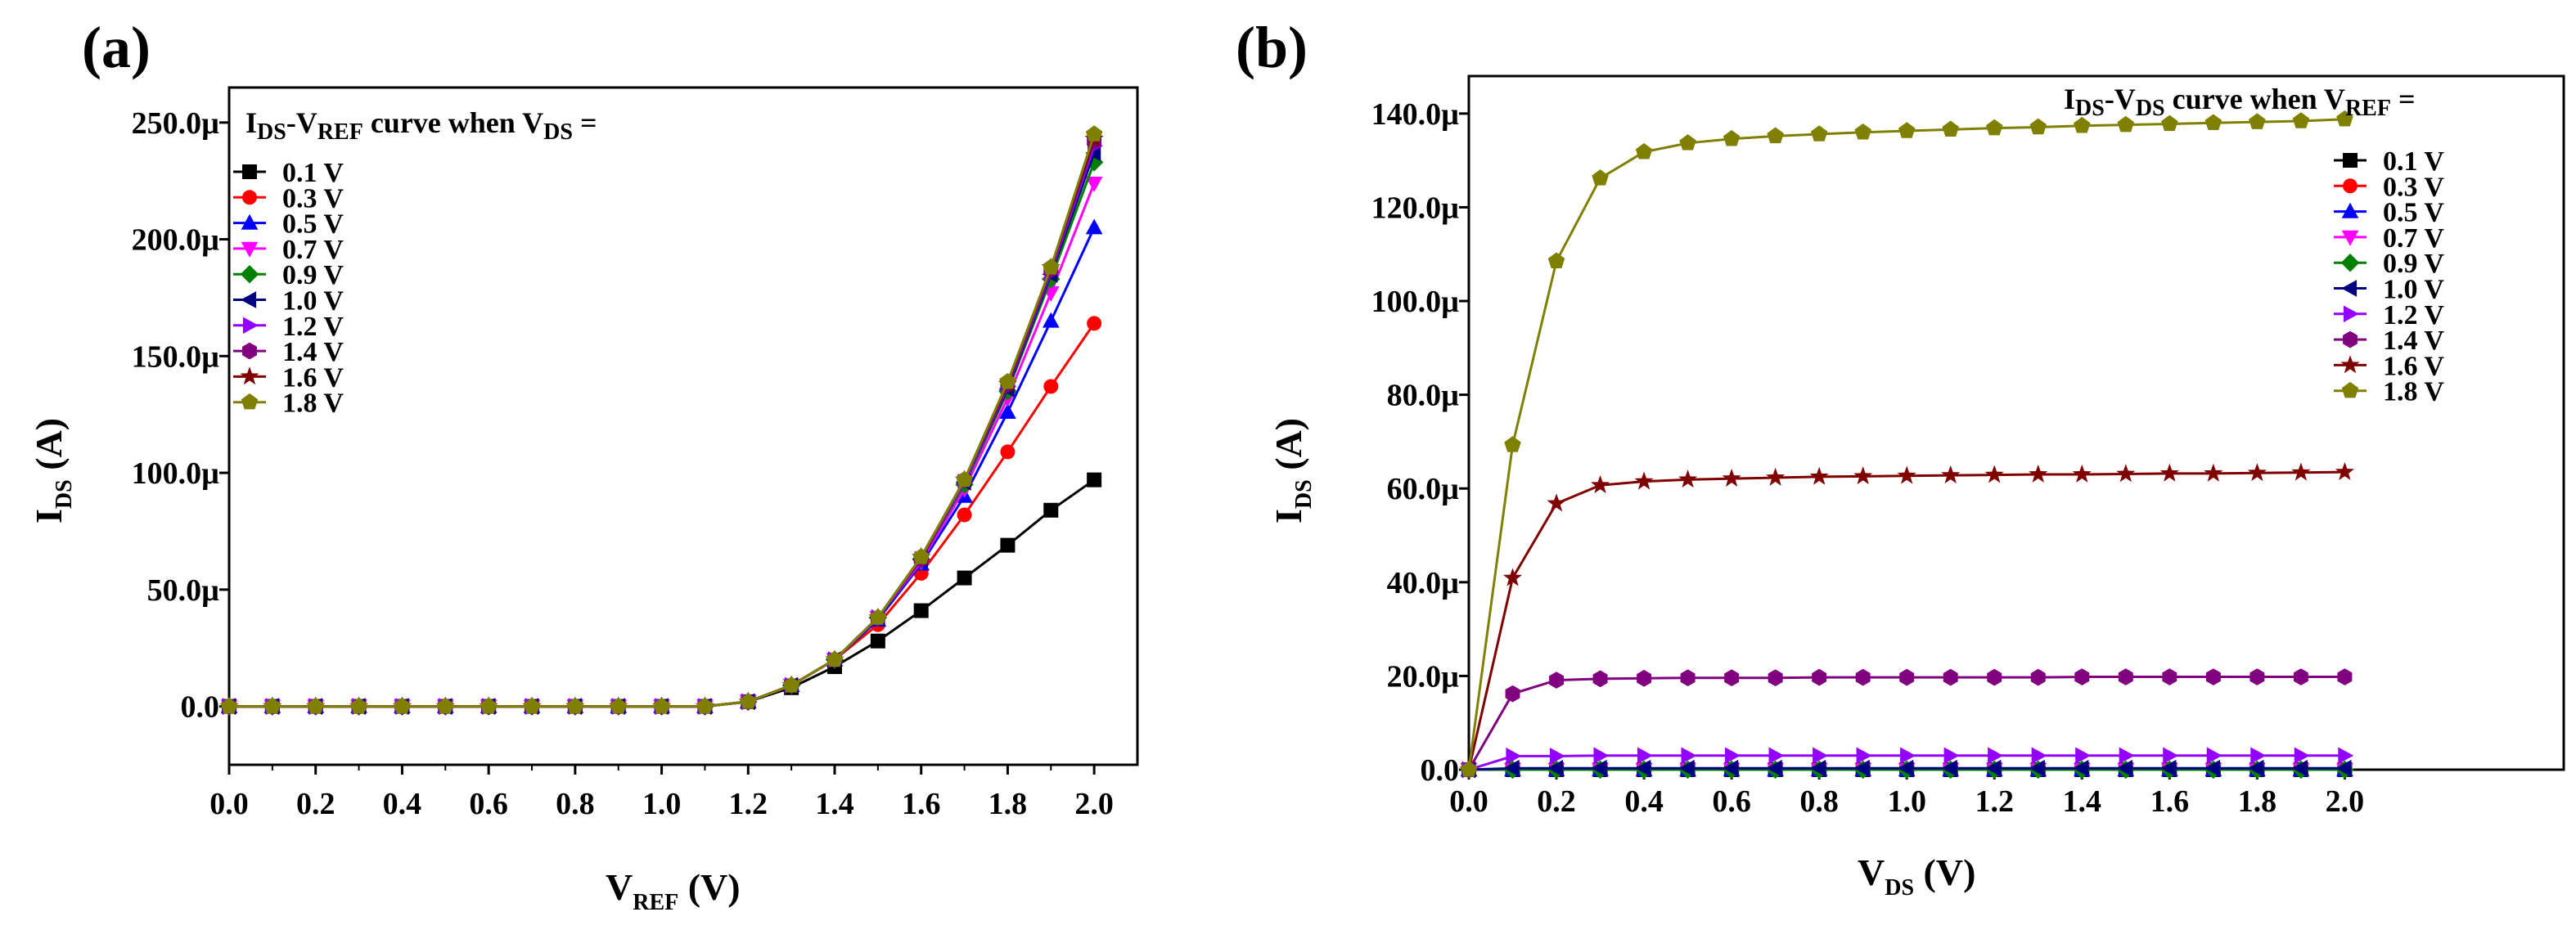 This screenshot has height=930, width=2576. What do you see at coordinates (176, 241) in the screenshot?
I see `panel-a-ytick-label: 200.0µ` at bounding box center [176, 241].